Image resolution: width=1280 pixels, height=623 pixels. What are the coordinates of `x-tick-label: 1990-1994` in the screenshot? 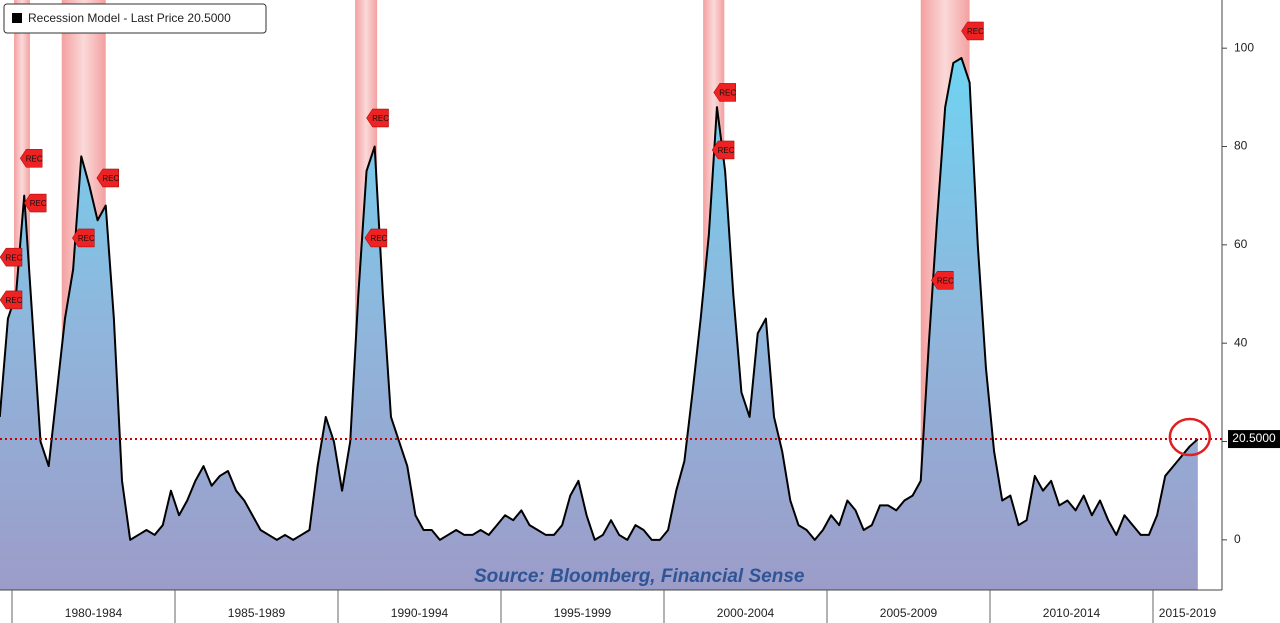 It's located at (420, 613).